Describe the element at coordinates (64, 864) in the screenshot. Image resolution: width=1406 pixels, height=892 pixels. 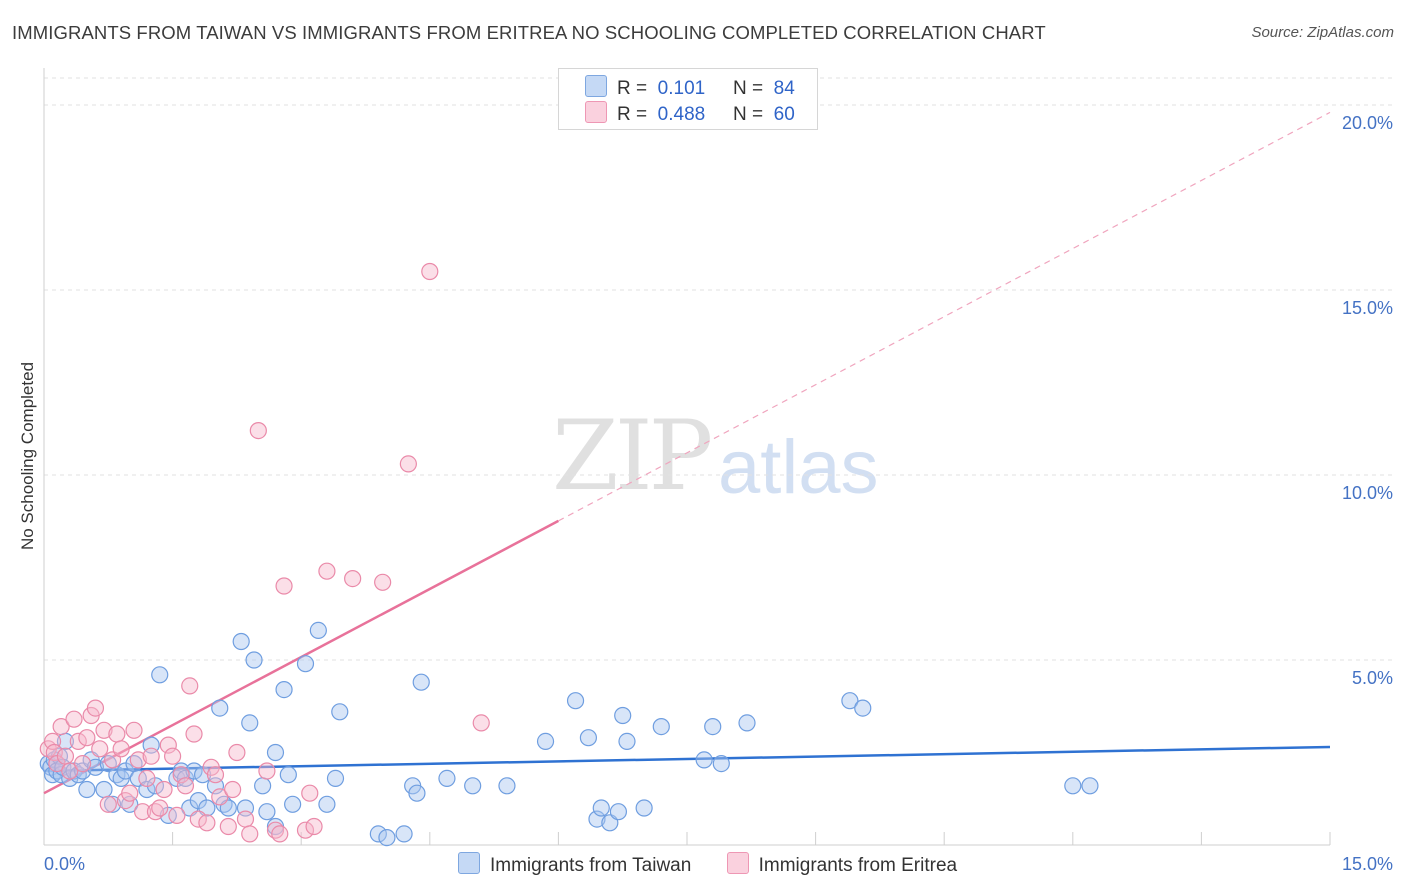
I see `x-tick-label: 0.0%` at that location.